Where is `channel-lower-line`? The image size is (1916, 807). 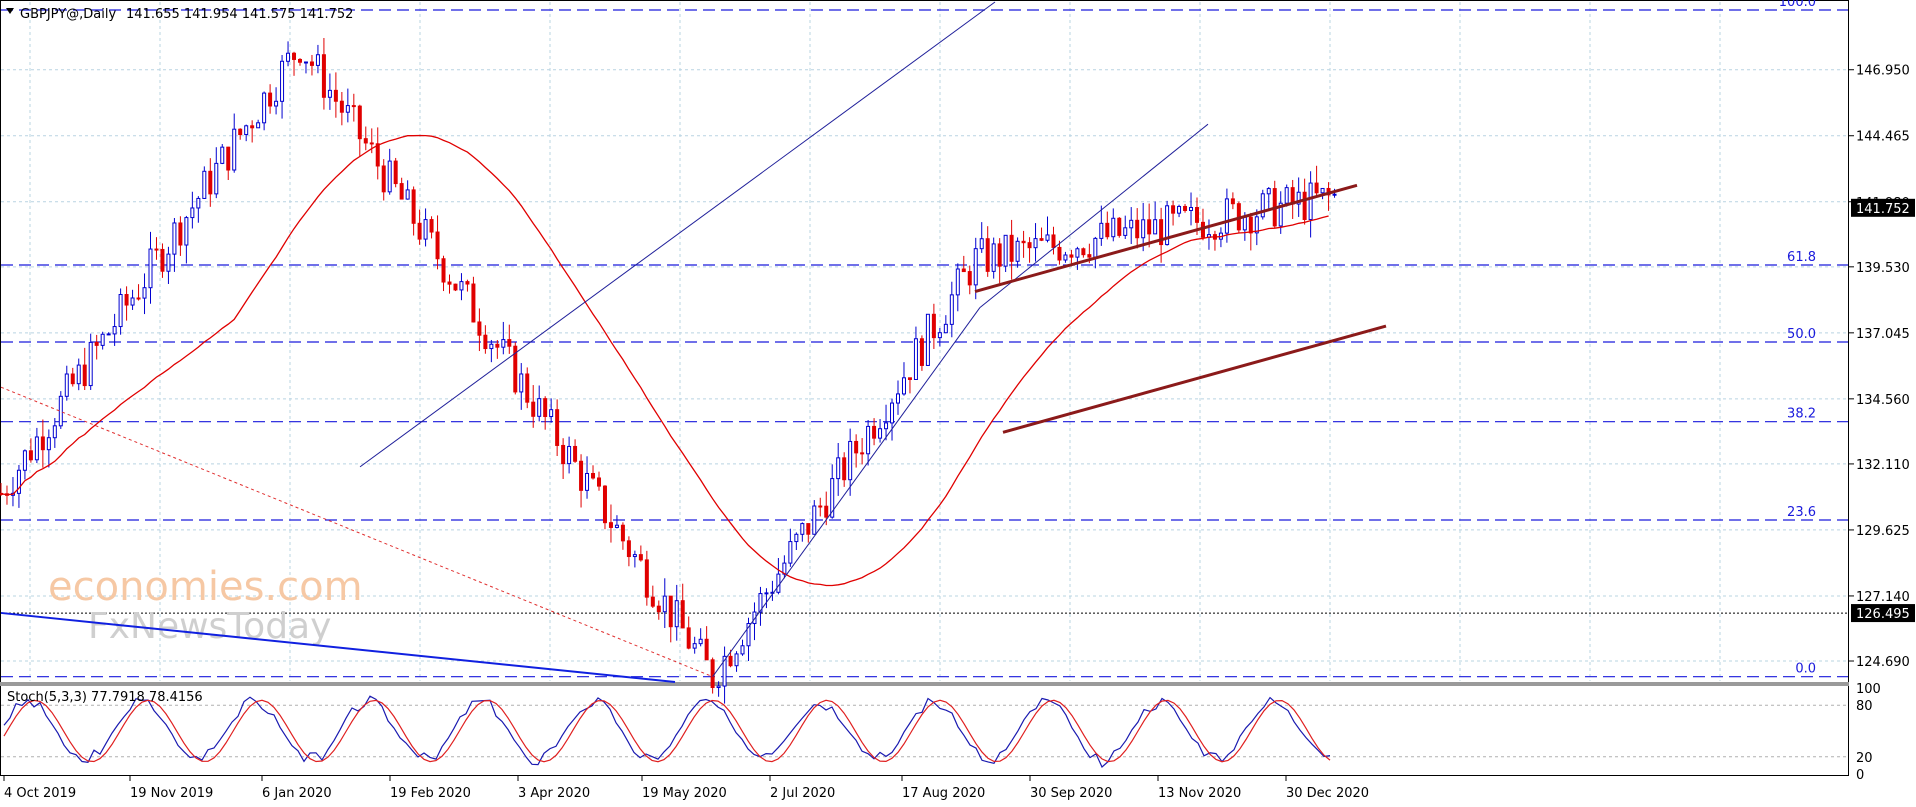 channel-lower-line is located at coordinates (846, 492).